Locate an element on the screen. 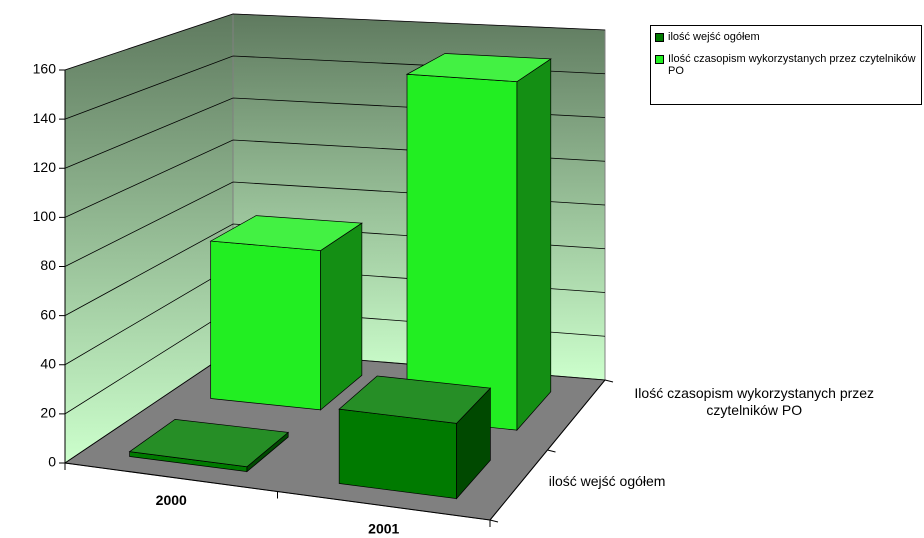  y-tick-label: 160 is located at coordinates (45, 69).